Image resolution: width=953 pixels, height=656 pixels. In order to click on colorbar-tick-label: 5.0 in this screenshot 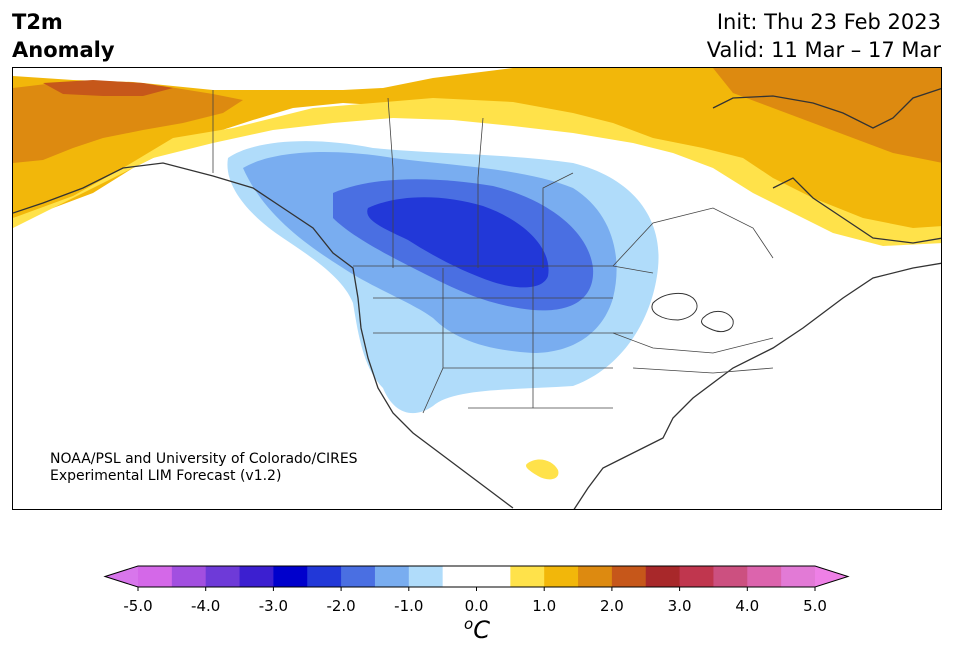, I will do `click(815, 606)`.